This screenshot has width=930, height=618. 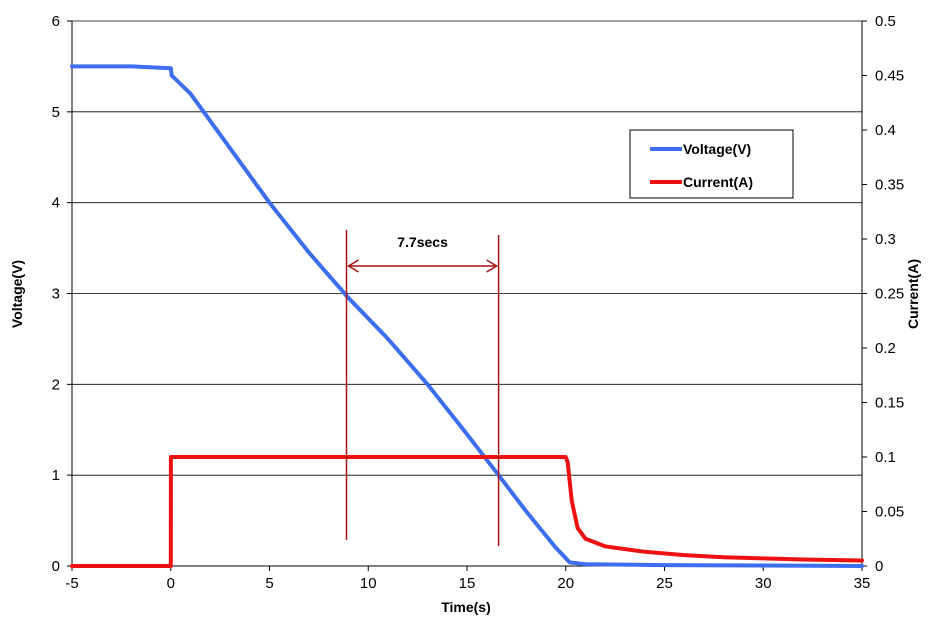 I want to click on annotation-layer: 7.7secs, so click(x=423, y=388).